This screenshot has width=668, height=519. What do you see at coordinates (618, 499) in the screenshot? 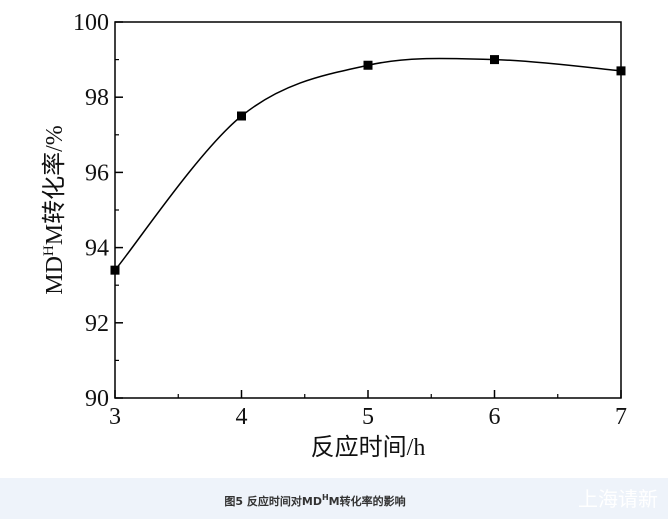
I see `watermark: 上海请新` at bounding box center [618, 499].